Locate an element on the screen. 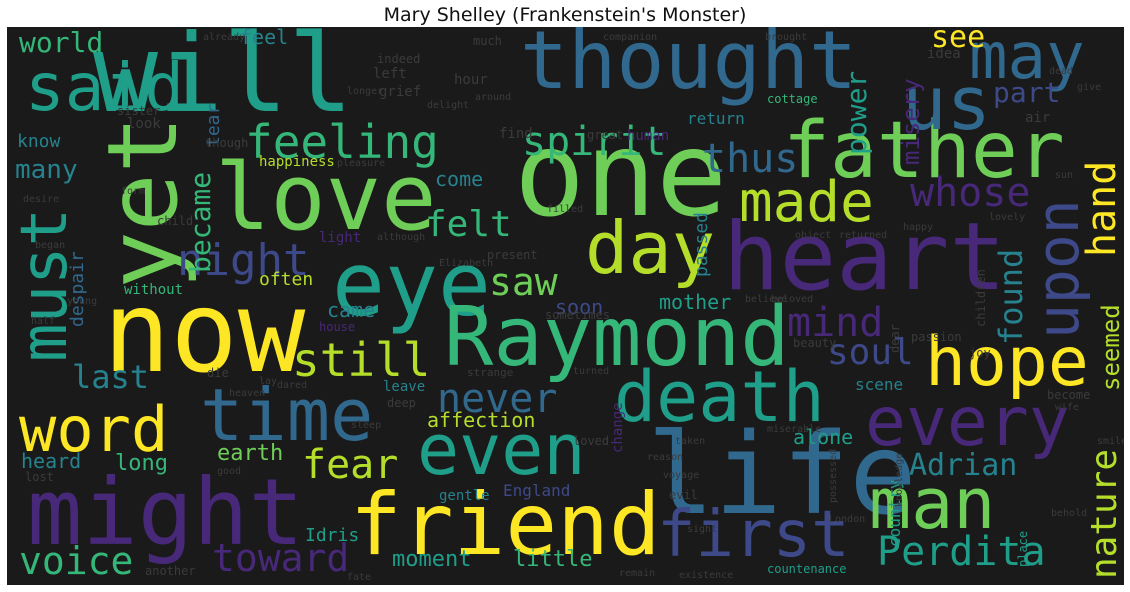  word-around: around is located at coordinates (493, 97).